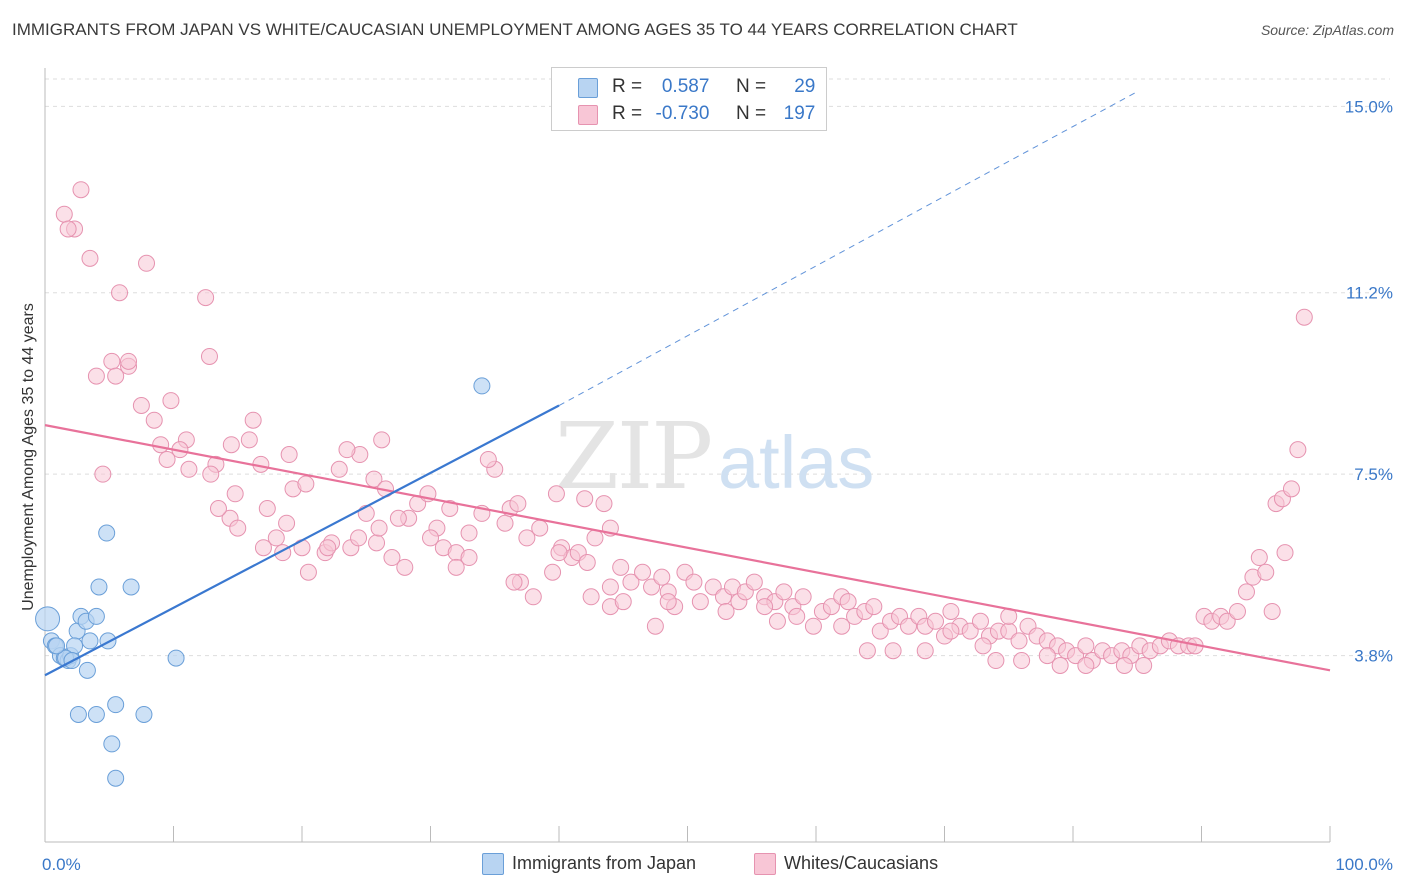 The width and height of the screenshot is (1406, 892). I want to click on y-axis-label: Unemployment Among Ages 35 to 44 years, so click(28, 457).